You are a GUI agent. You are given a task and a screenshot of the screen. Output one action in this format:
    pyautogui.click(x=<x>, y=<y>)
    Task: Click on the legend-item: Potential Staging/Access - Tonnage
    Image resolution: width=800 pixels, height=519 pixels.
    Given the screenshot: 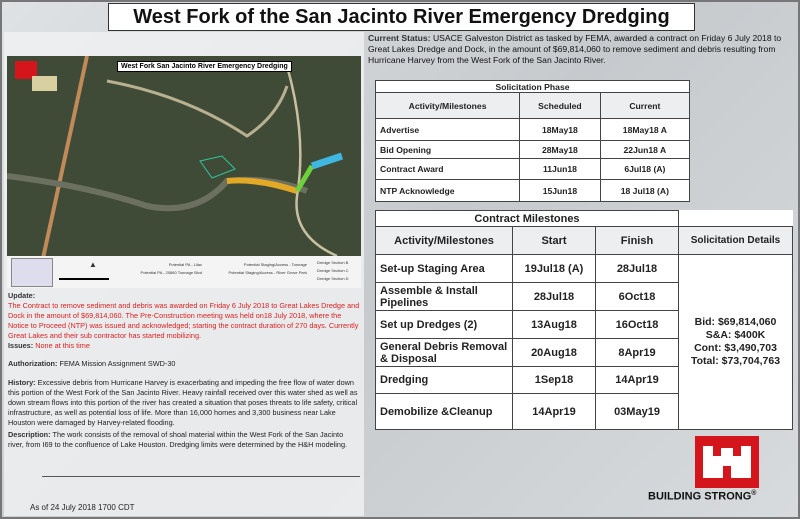 What is the action you would take?
    pyautogui.click(x=275, y=264)
    